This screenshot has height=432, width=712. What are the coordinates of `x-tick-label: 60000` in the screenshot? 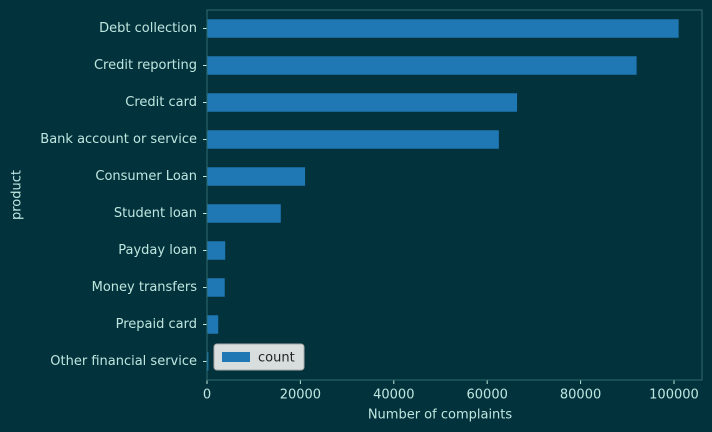 It's located at (487, 395).